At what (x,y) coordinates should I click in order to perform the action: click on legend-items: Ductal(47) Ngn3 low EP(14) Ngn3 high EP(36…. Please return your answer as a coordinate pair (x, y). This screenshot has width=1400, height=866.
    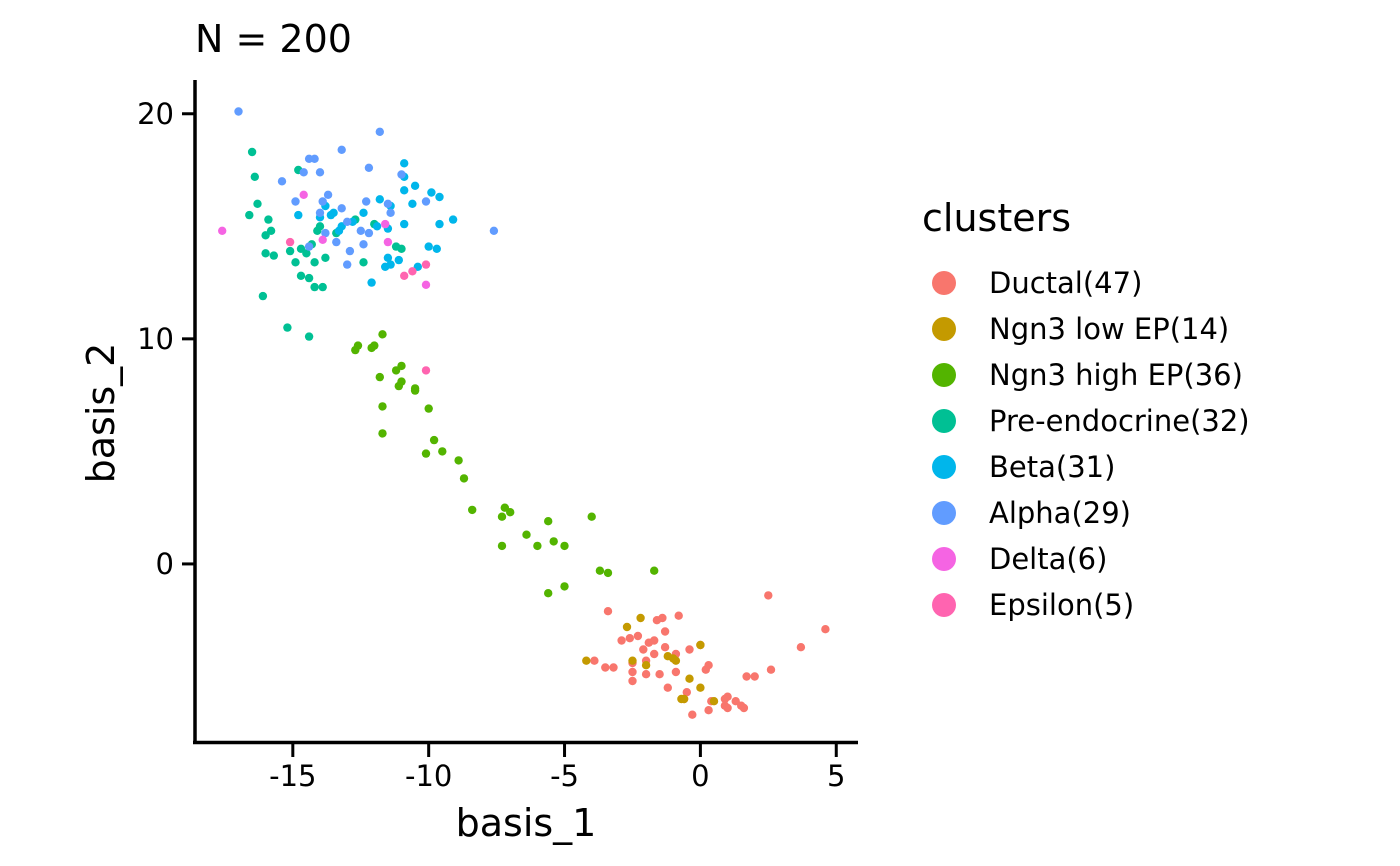
    Looking at the image, I should click on (1086, 444).